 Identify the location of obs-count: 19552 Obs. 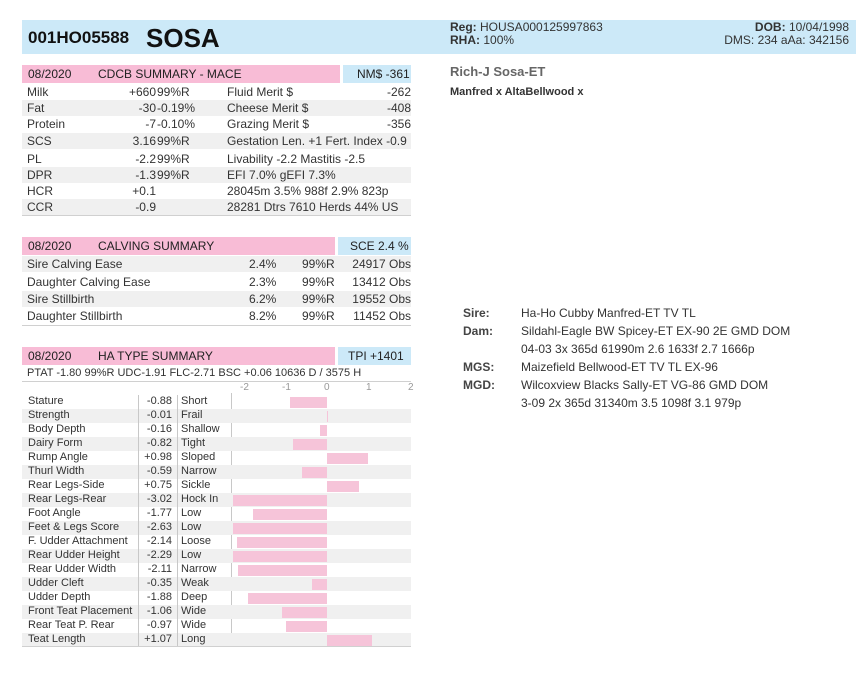
(381, 299).